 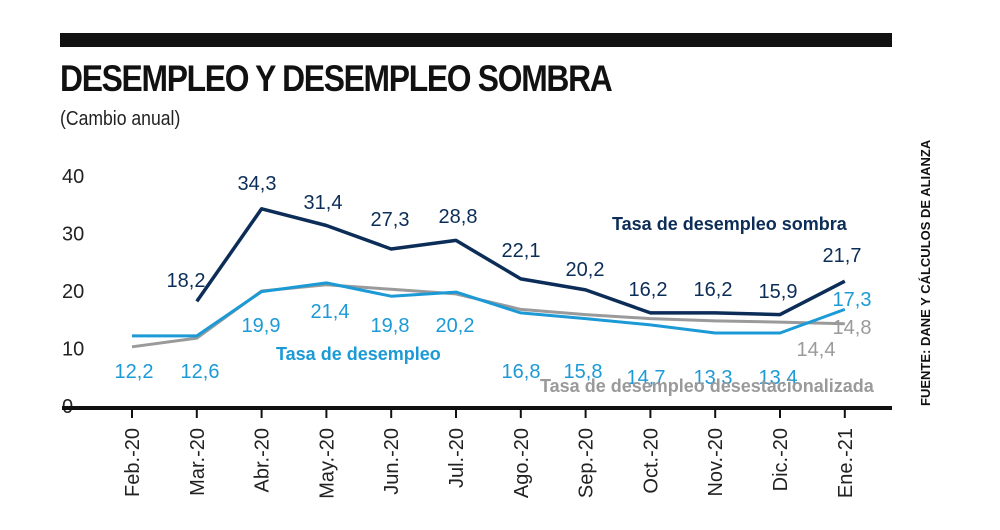 I want to click on data-label-sombra: 22,1, so click(x=521, y=251).